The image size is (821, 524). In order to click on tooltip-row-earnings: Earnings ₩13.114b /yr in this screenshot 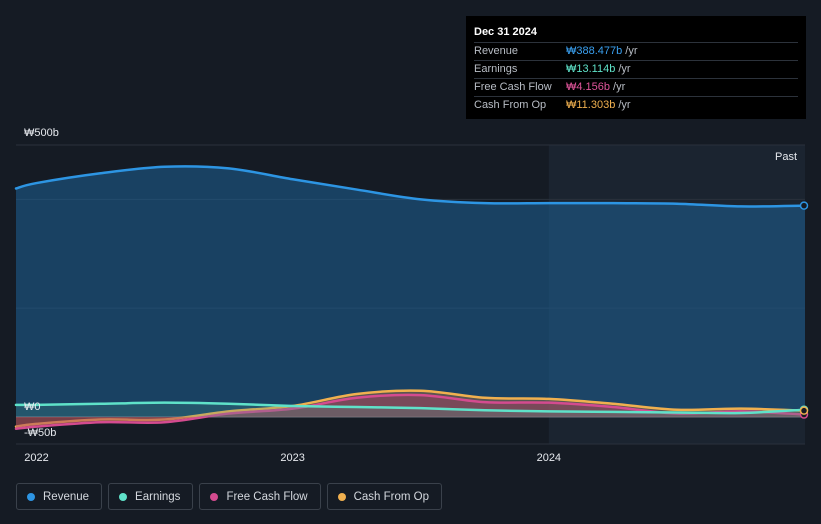, I will do `click(636, 70)`.